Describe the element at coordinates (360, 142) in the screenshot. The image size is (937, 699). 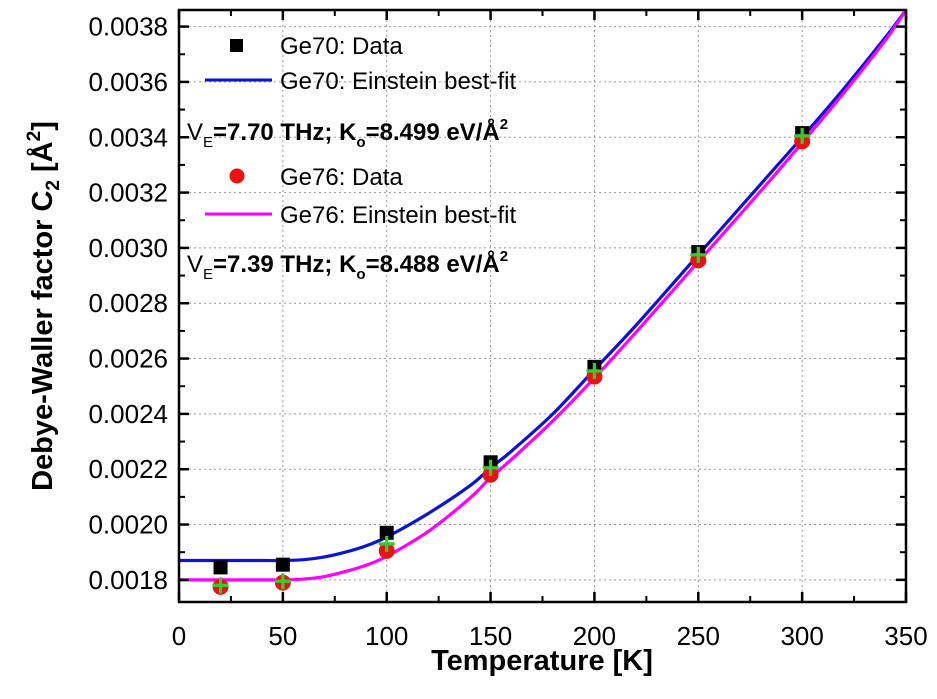
I see `annotation-ge70-k-sub: o` at that location.